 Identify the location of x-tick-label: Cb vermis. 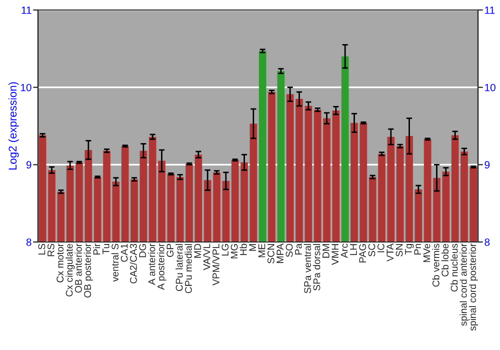
(436, 265).